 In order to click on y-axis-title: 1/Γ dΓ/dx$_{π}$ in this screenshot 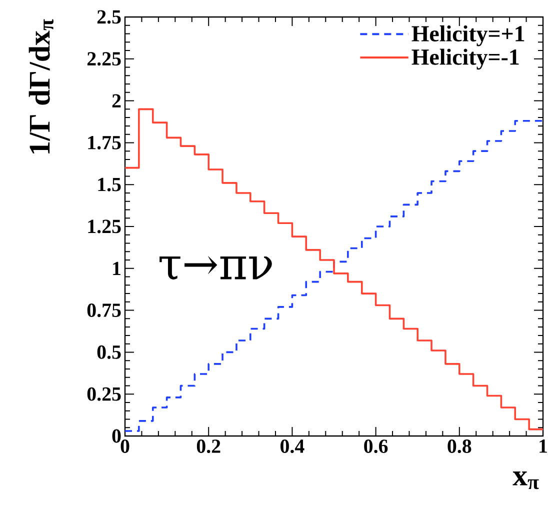, I will do `click(41, 86)`.